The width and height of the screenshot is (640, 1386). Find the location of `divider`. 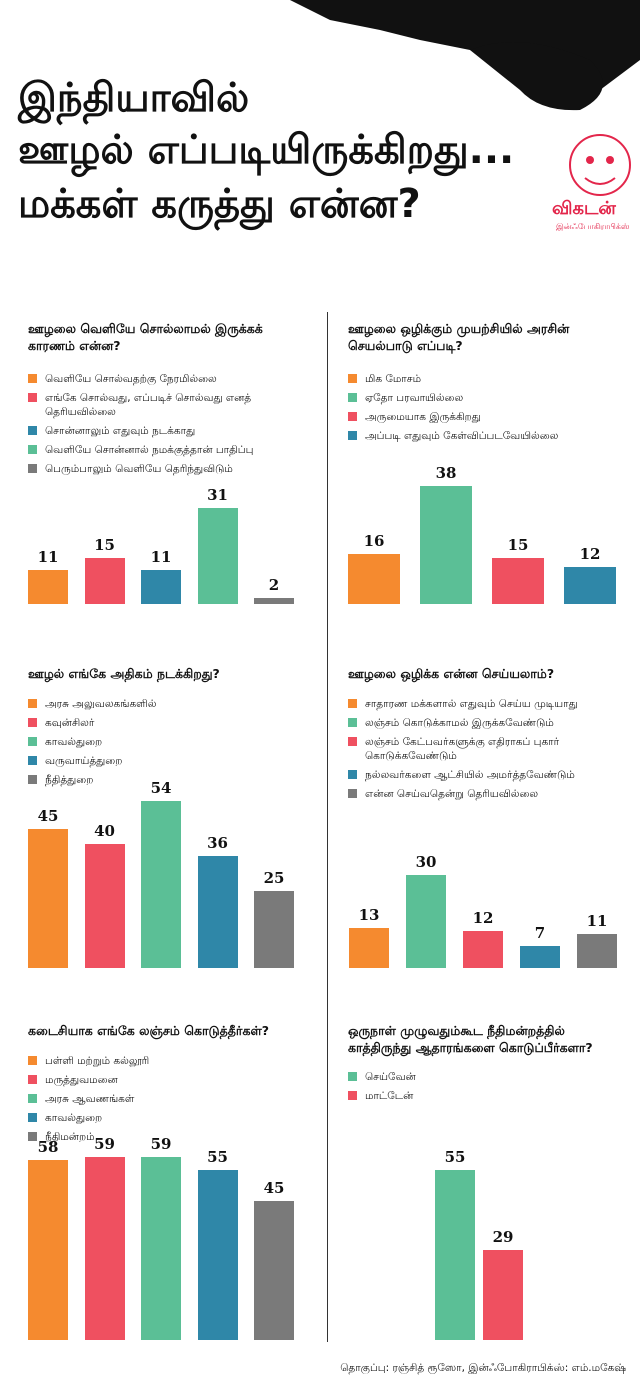

divider is located at coordinates (327, 827).